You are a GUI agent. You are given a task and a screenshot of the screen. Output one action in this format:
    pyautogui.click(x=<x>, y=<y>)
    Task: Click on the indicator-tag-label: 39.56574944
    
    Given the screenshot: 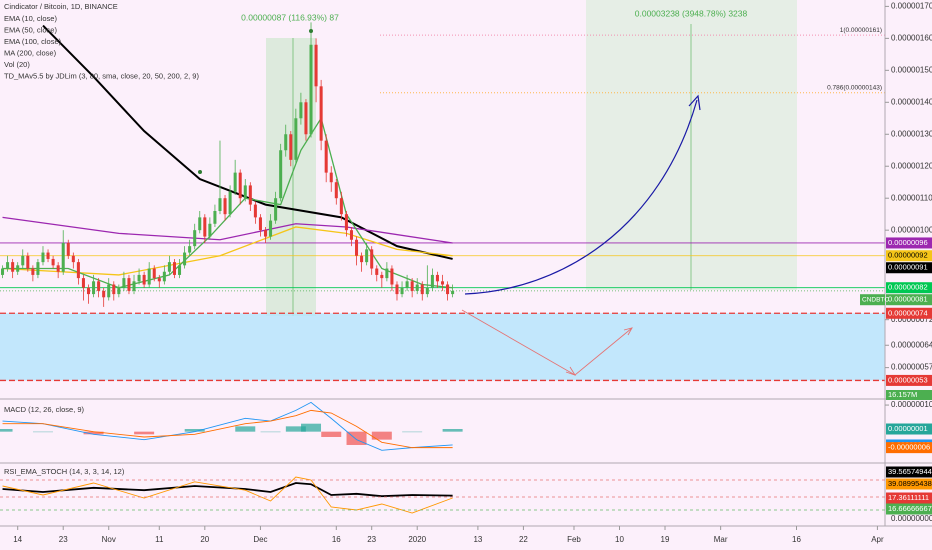 What is the action you would take?
    pyautogui.click(x=910, y=471)
    